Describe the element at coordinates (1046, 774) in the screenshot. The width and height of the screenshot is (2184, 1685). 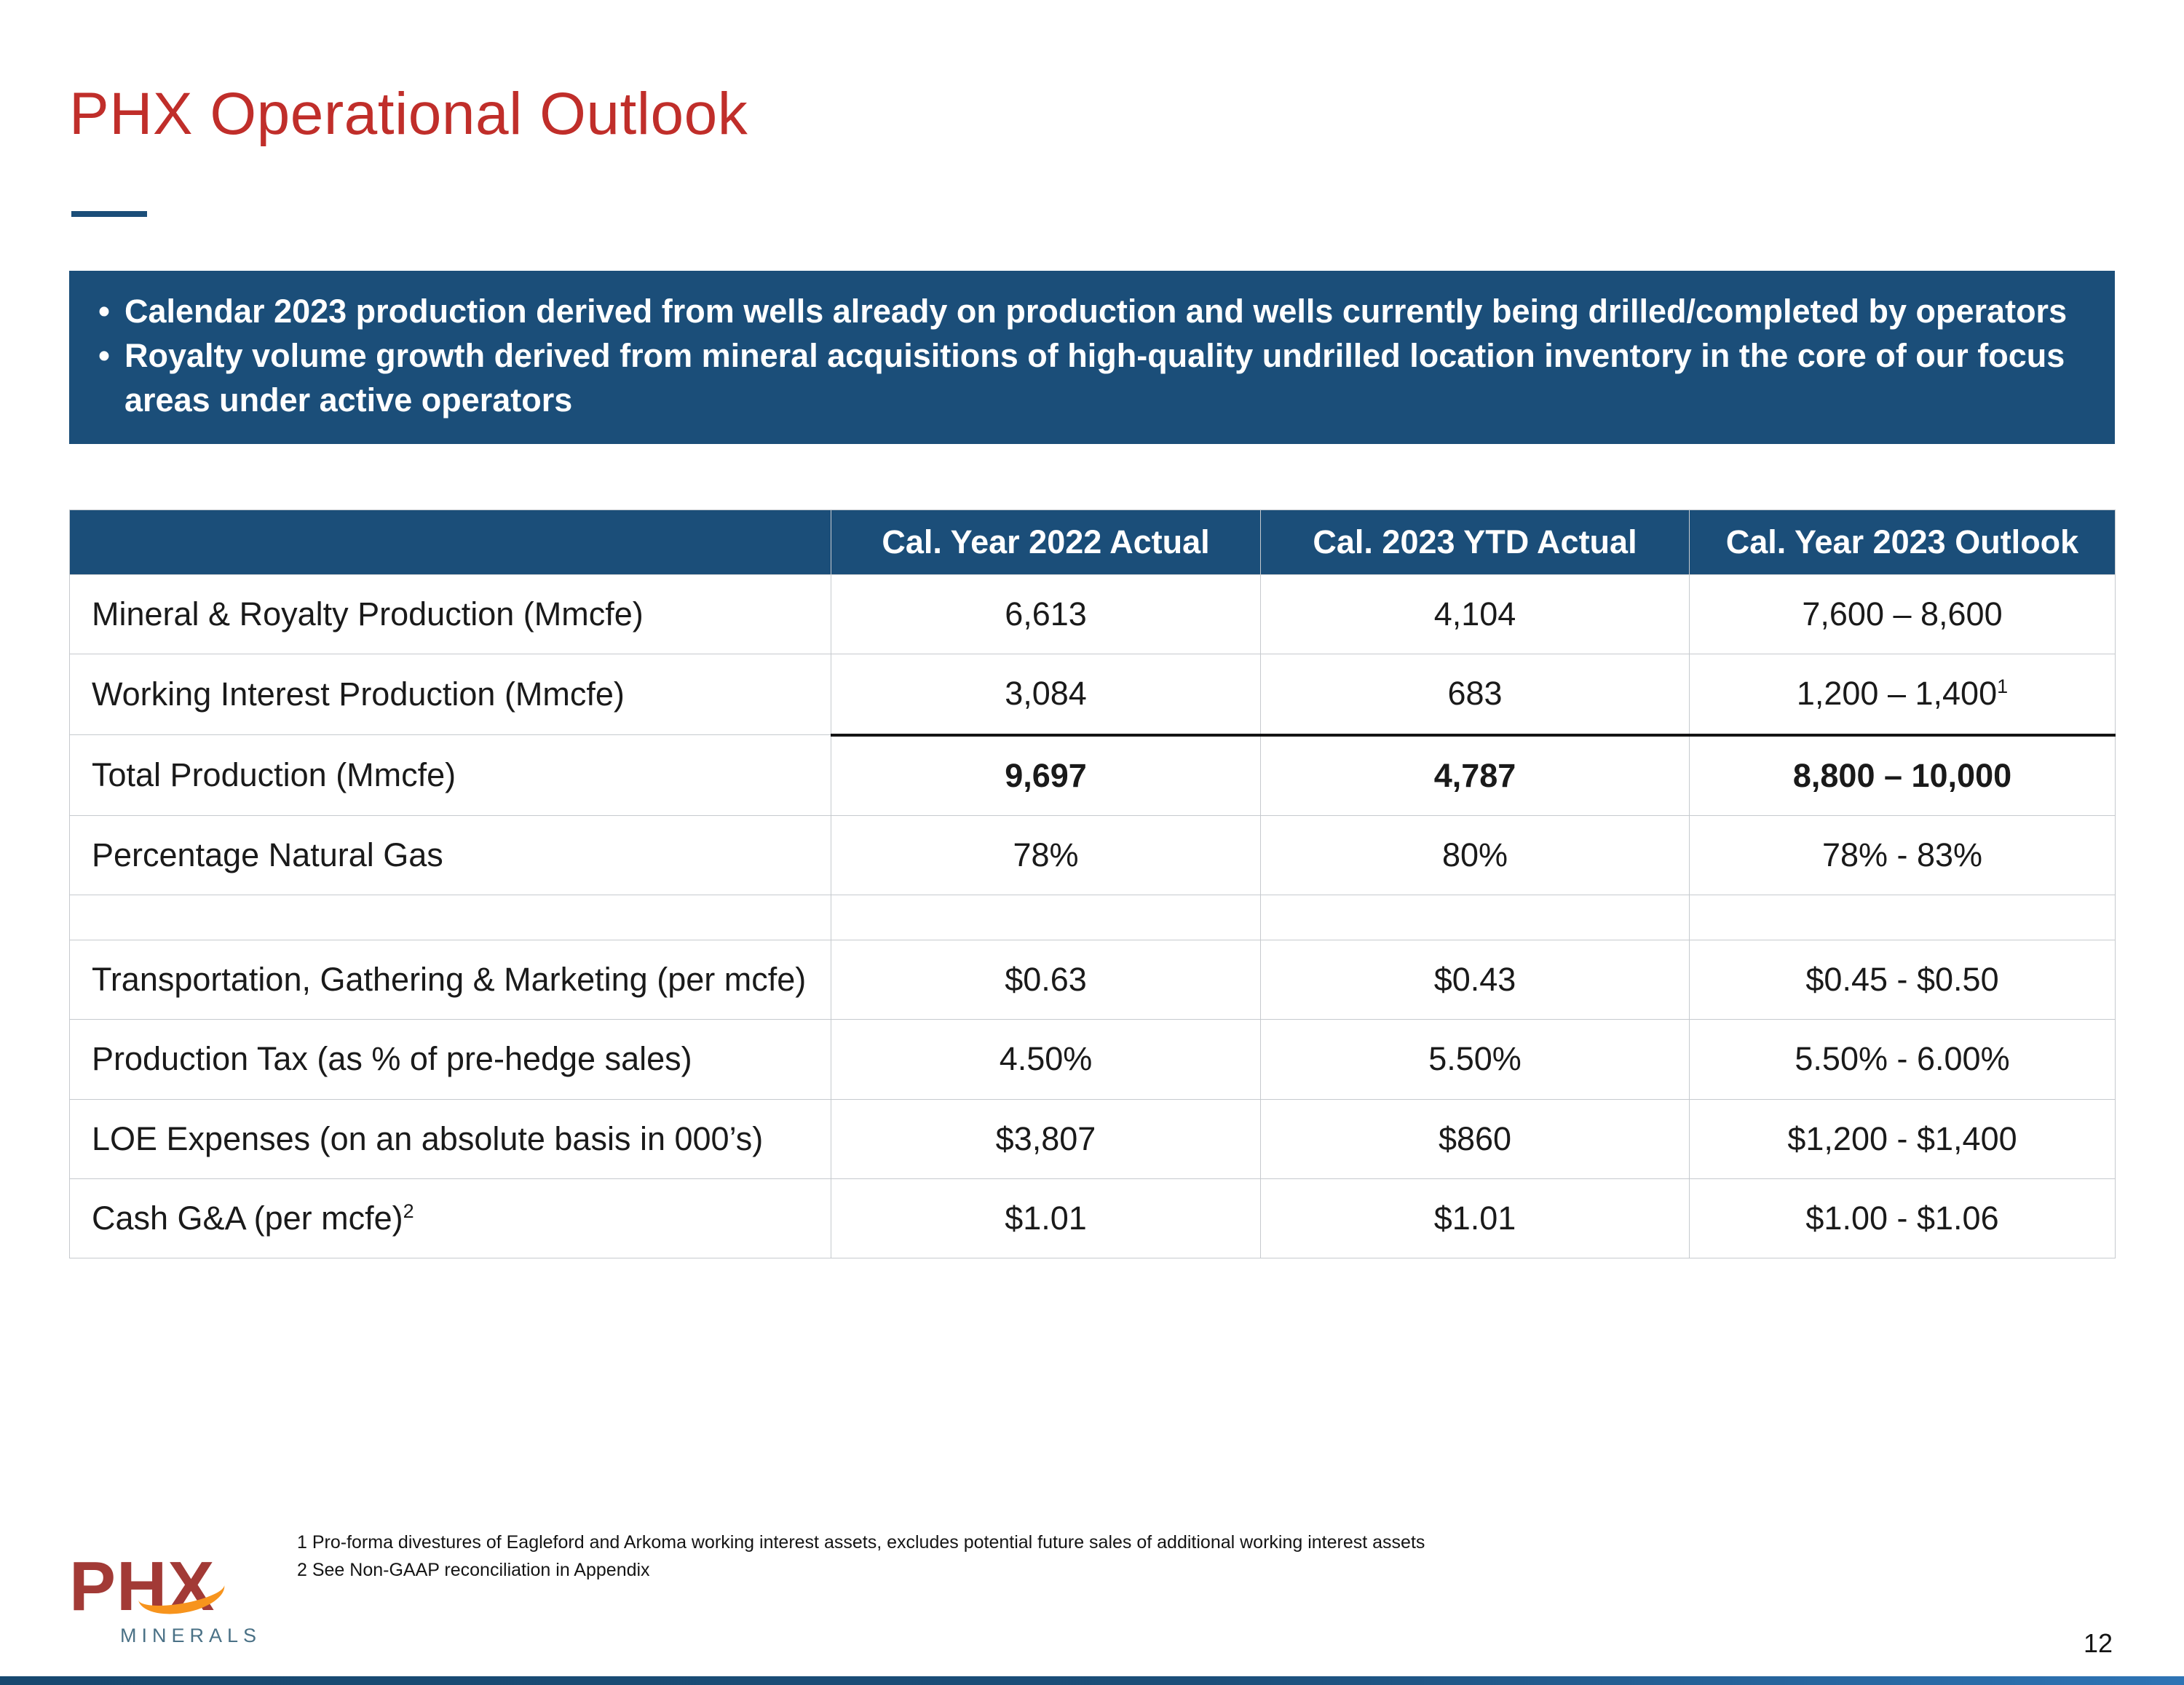
I see `cell-2022: 9,697` at that location.